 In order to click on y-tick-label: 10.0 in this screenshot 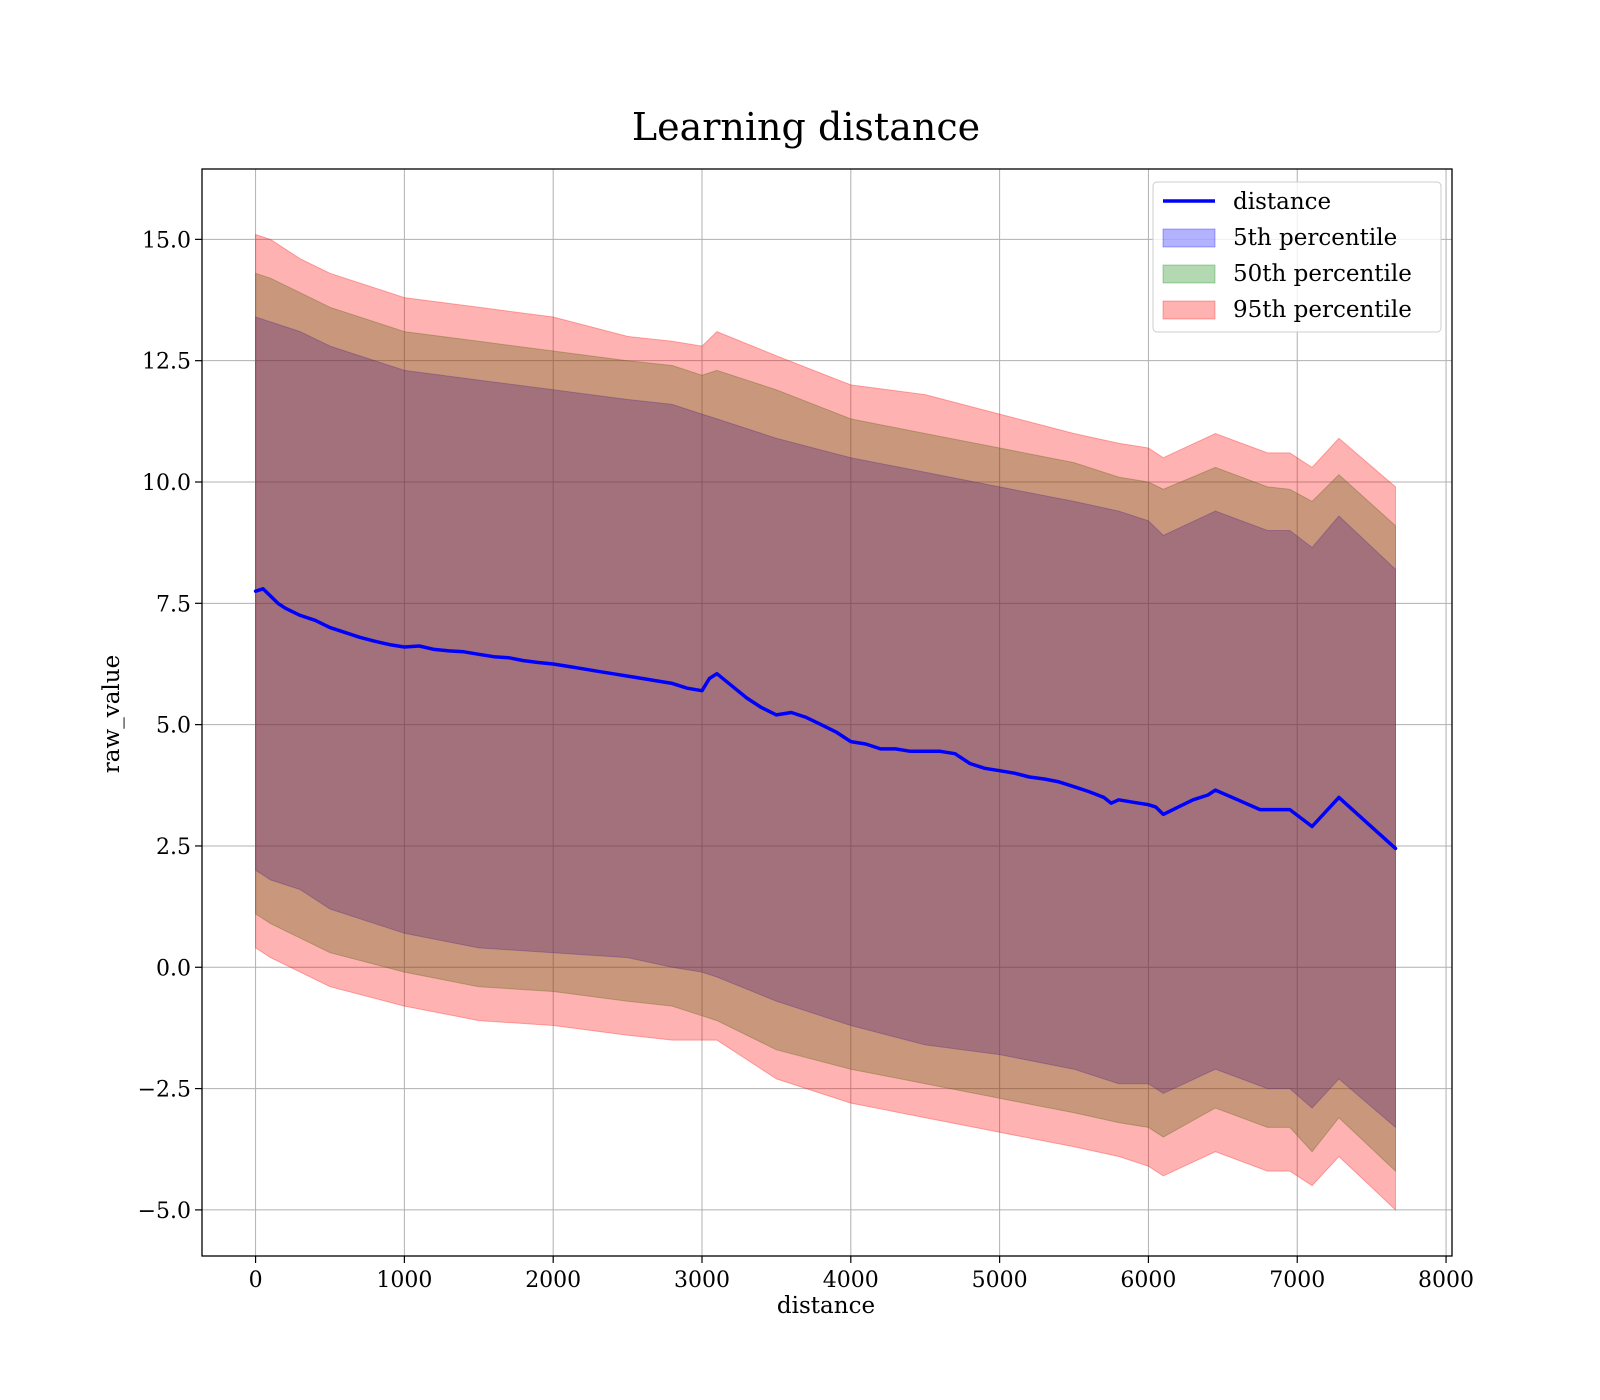, I will do `click(166, 483)`.